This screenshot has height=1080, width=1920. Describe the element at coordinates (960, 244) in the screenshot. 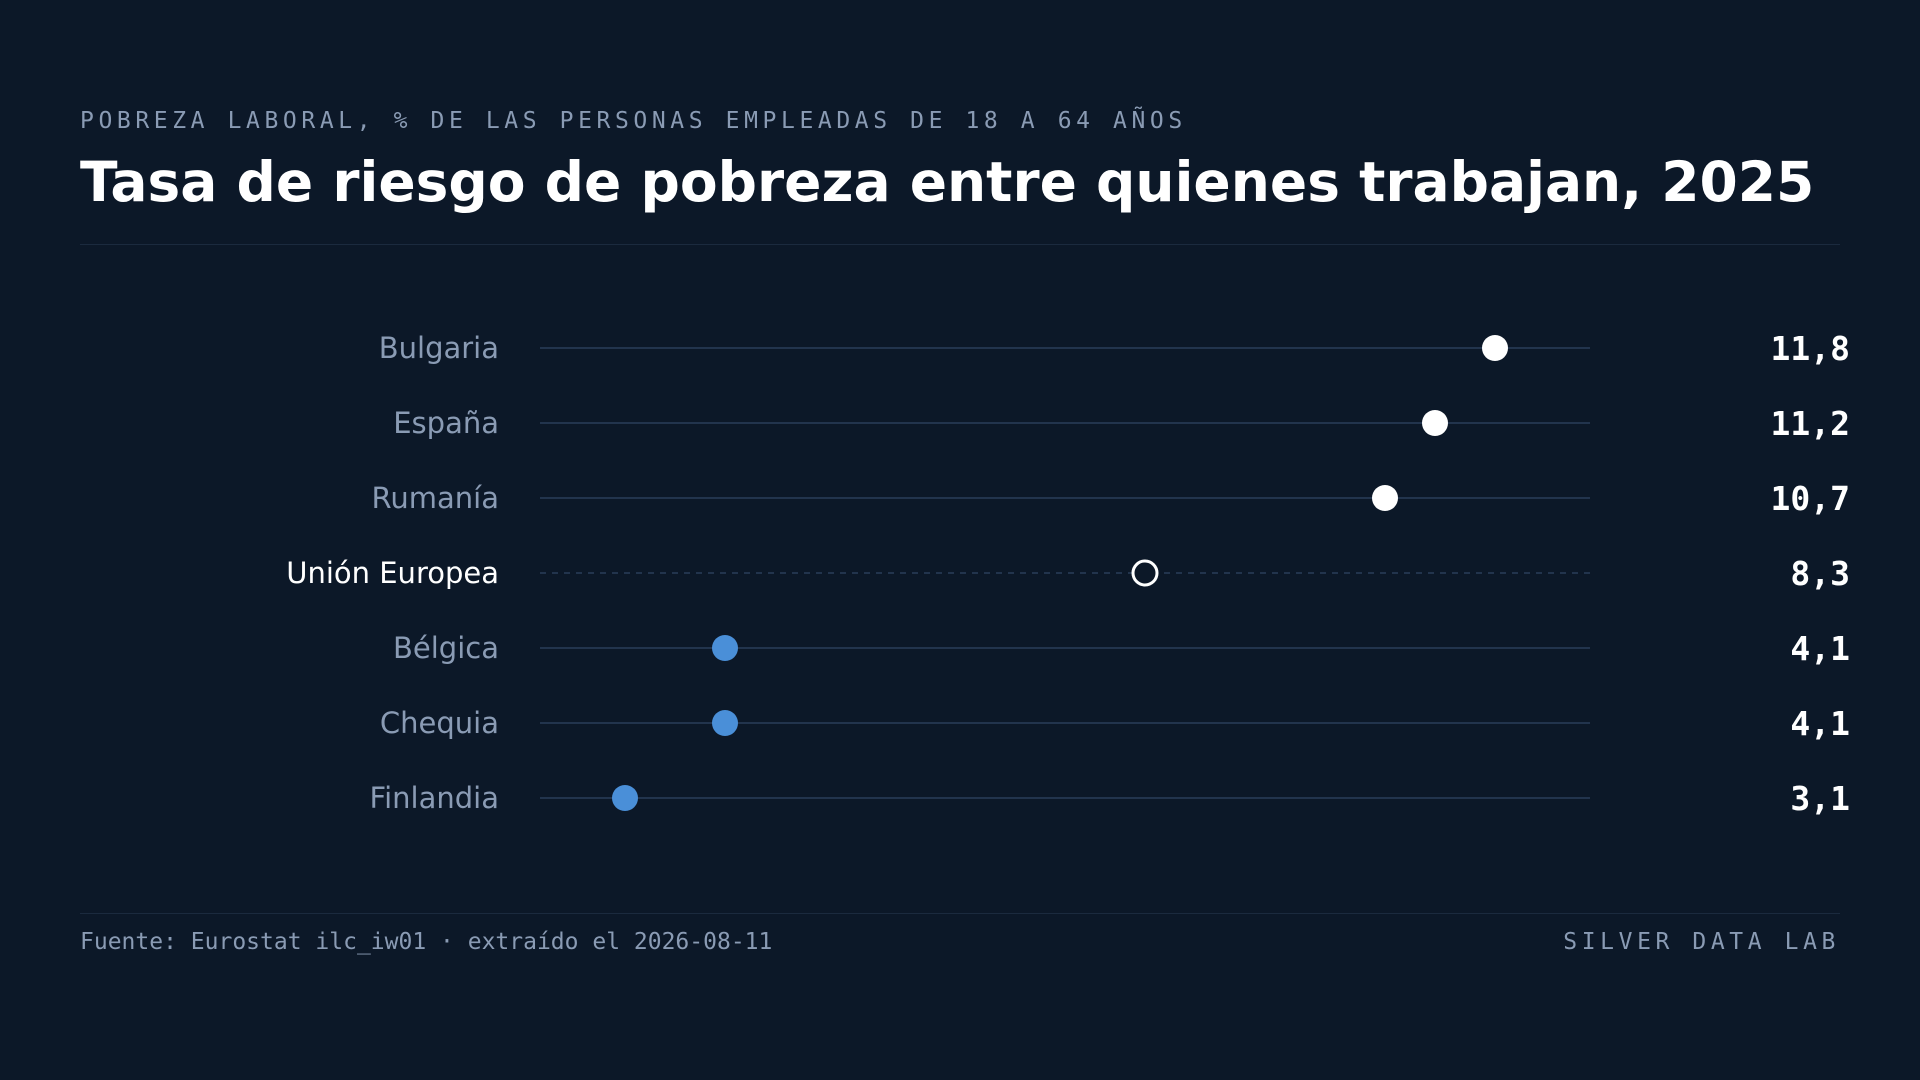

I see `header-divider` at that location.